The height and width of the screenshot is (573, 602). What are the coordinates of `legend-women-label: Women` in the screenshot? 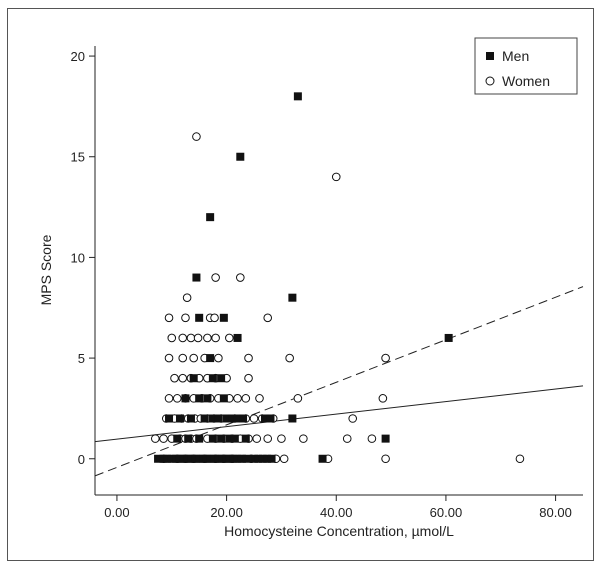 It's located at (526, 81).